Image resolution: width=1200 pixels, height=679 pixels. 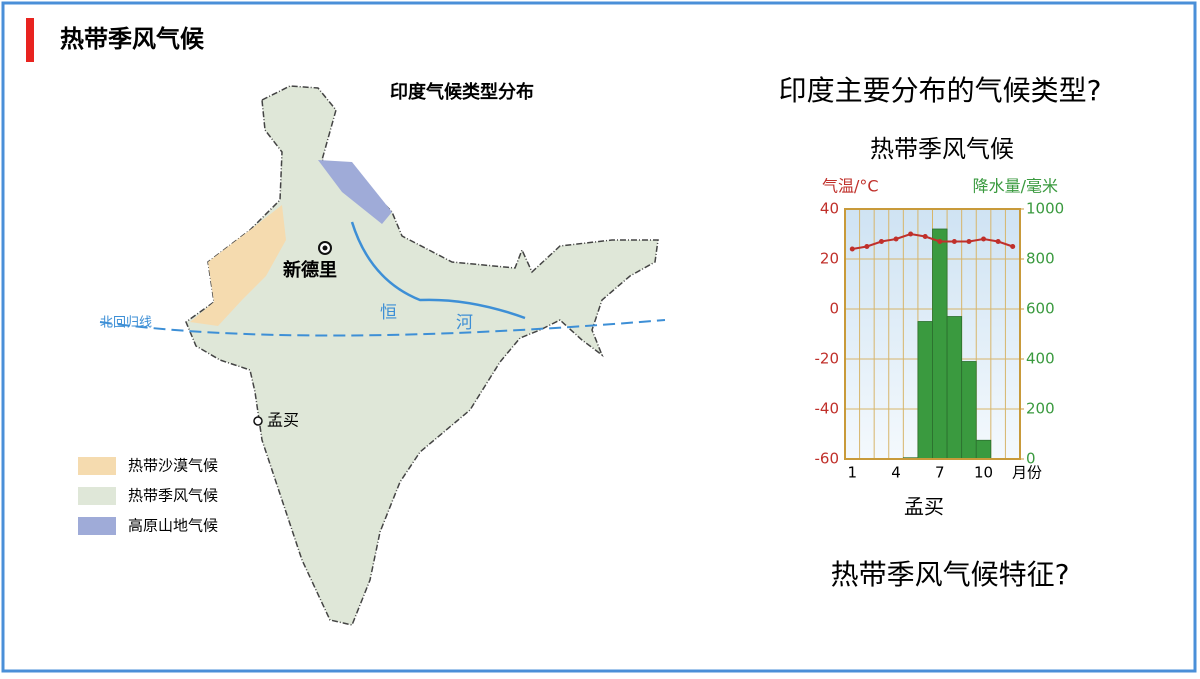 I want to click on y2-tick-label: 400, so click(x=1040, y=359).